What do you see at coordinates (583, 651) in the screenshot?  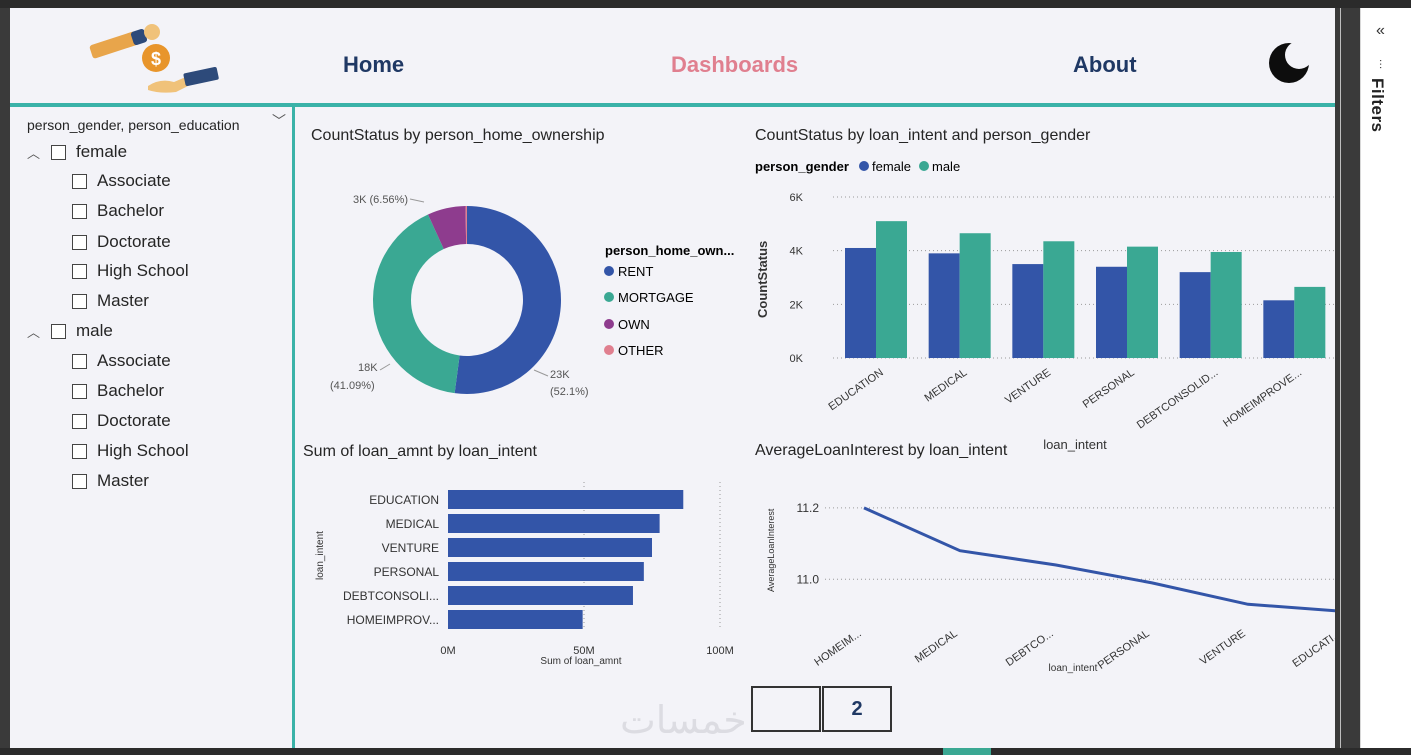 I see `x-tick-label: 50M` at bounding box center [583, 651].